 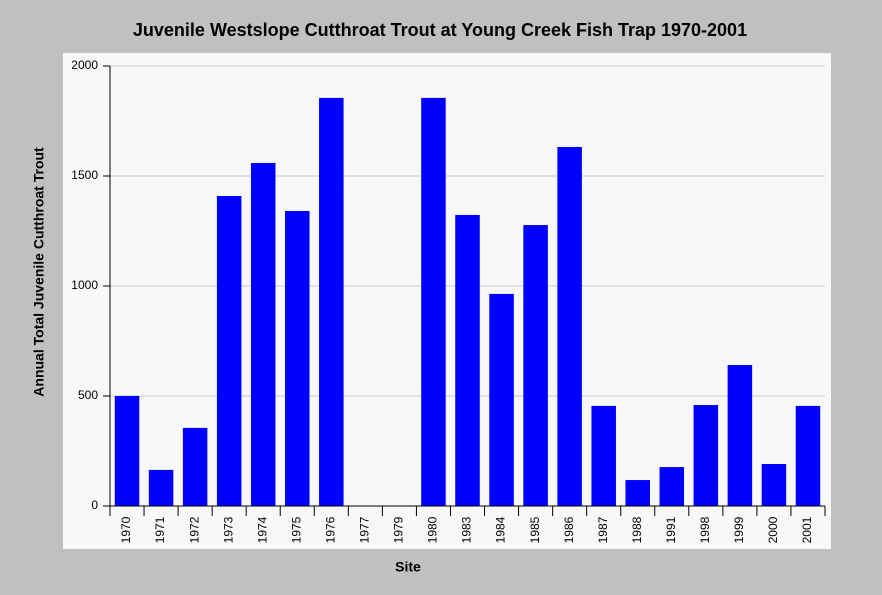 I want to click on x-tick-label: 1983, so click(x=467, y=529).